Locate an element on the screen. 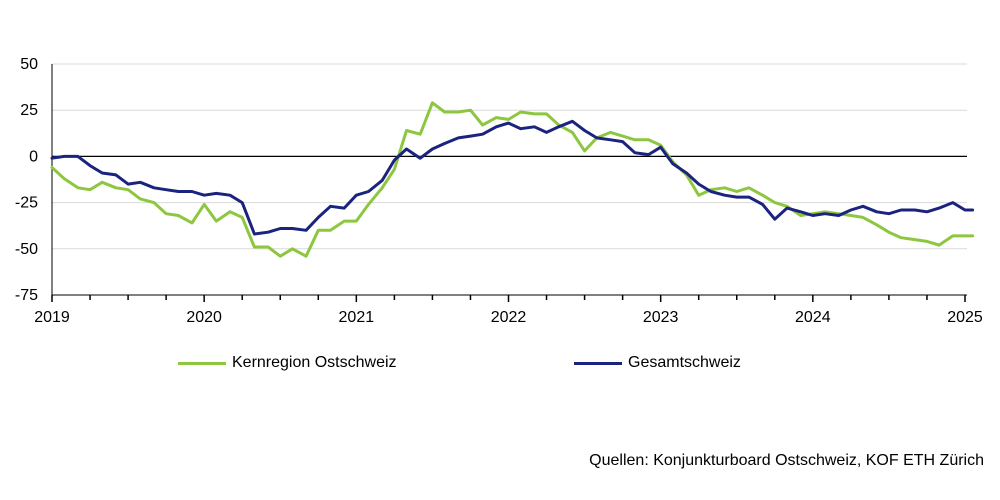  legend-label-kernregion: Kernregion Ostschweiz is located at coordinates (314, 362).